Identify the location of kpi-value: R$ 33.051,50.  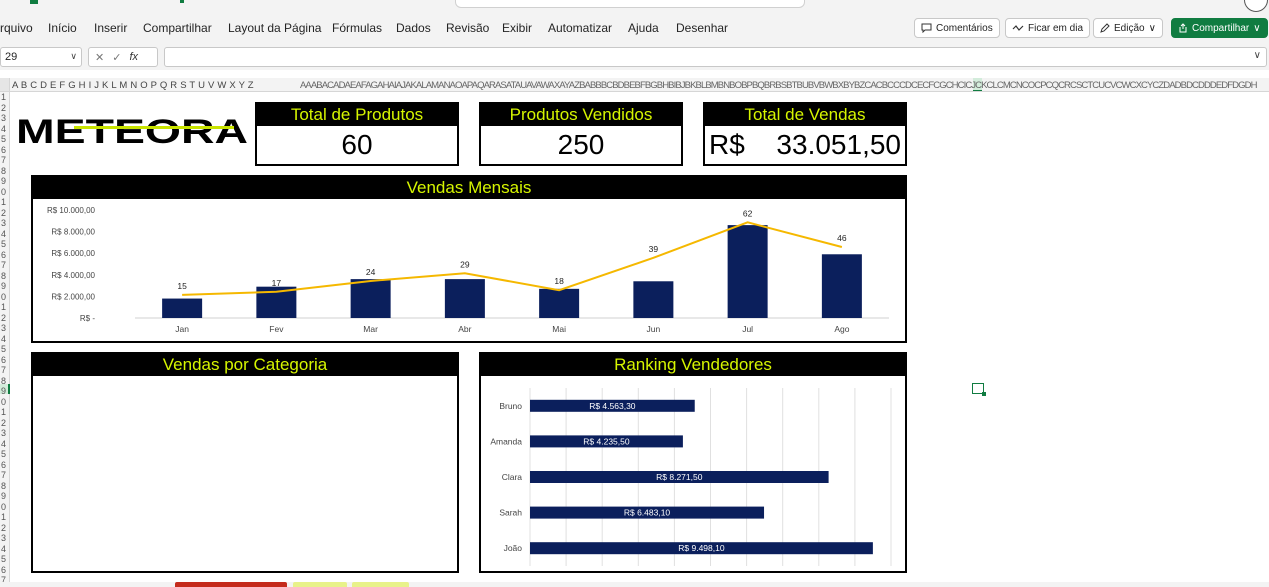
(805, 145).